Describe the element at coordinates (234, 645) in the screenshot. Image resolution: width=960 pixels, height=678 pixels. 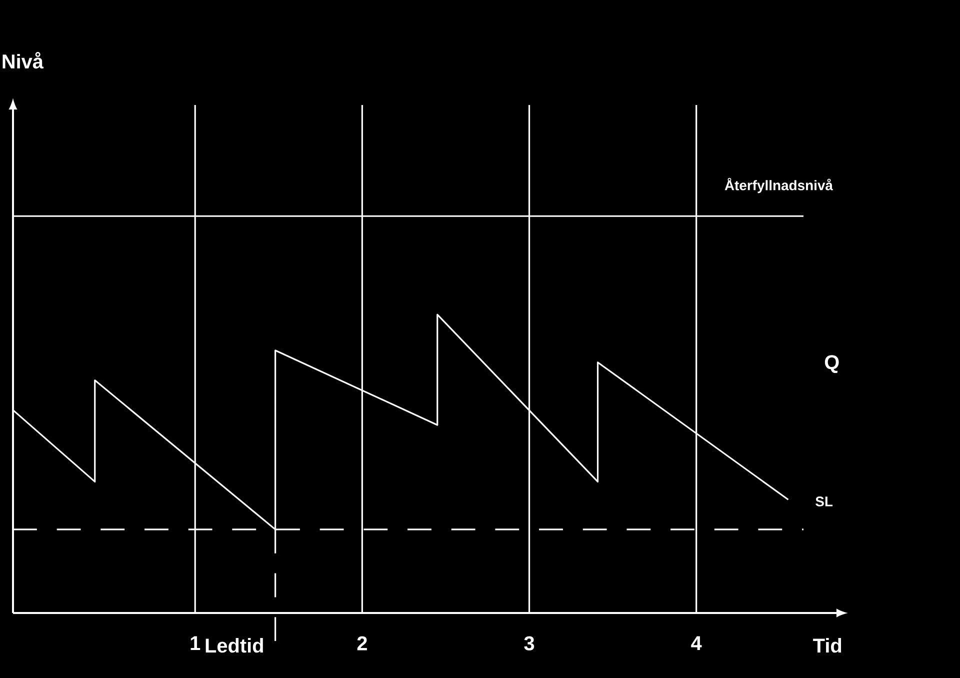
I see `ref-line-label: Ledtid` at that location.